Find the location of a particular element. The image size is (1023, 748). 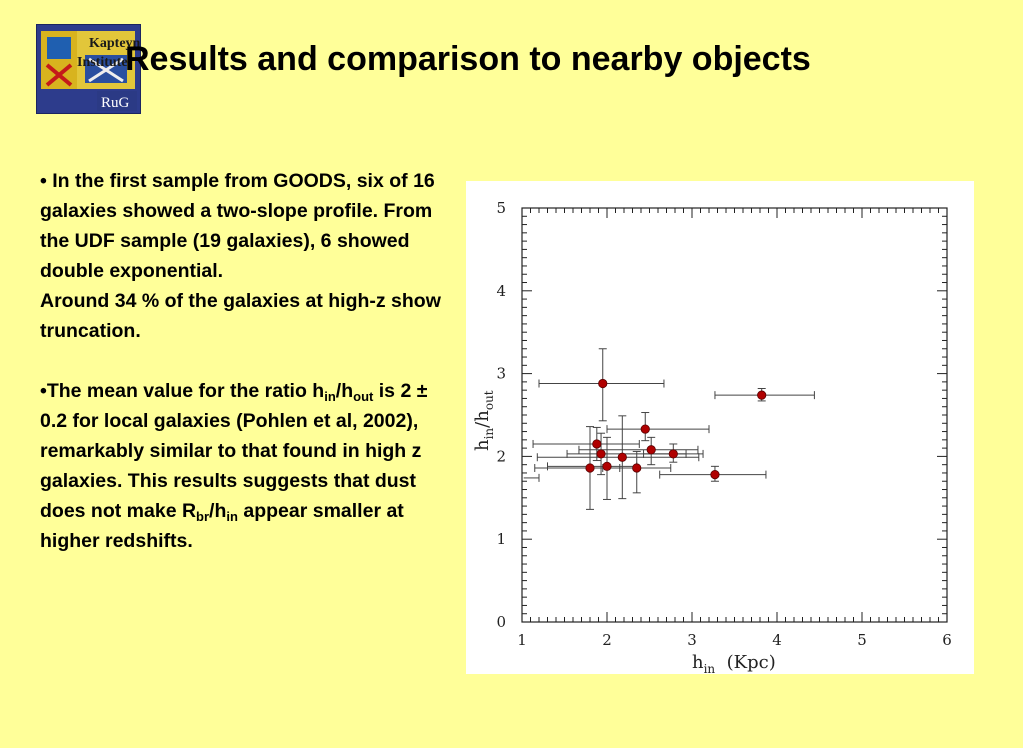

kapteyn-institute-logo: Kapteyn Institute RuG is located at coordinates (88, 69).